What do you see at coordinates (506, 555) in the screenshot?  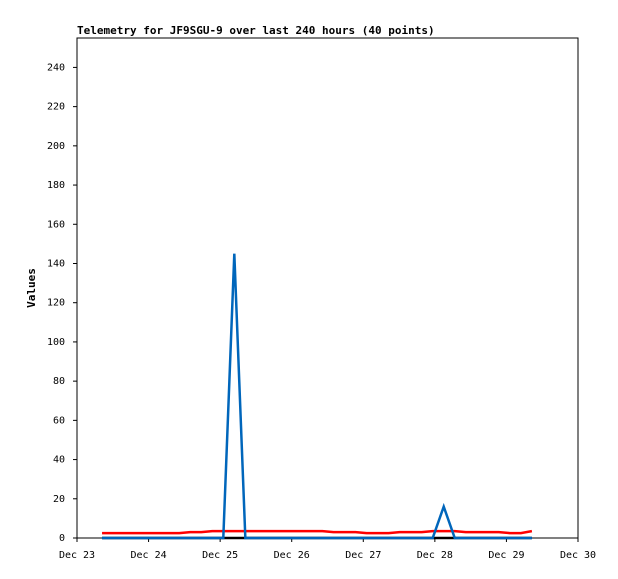 I see `x-tick-label: Dec 29` at bounding box center [506, 555].